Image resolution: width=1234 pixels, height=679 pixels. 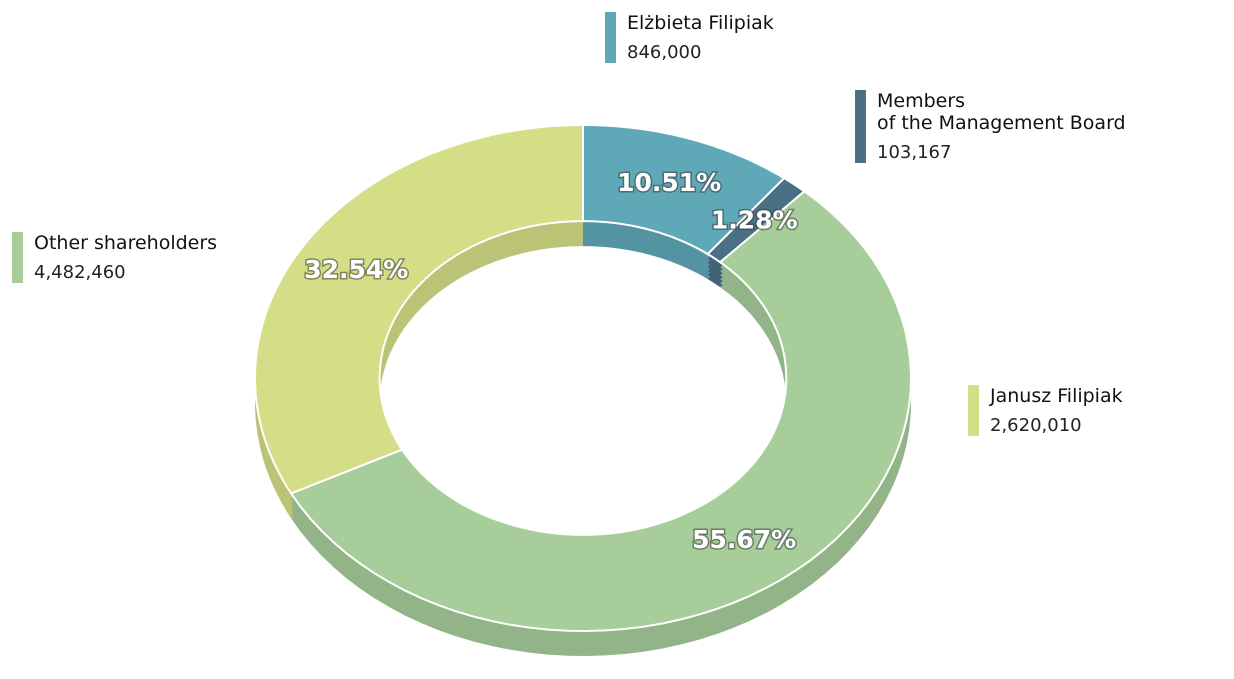 What do you see at coordinates (1056, 396) in the screenshot?
I see `legend-name: Janusz Filipiak` at bounding box center [1056, 396].